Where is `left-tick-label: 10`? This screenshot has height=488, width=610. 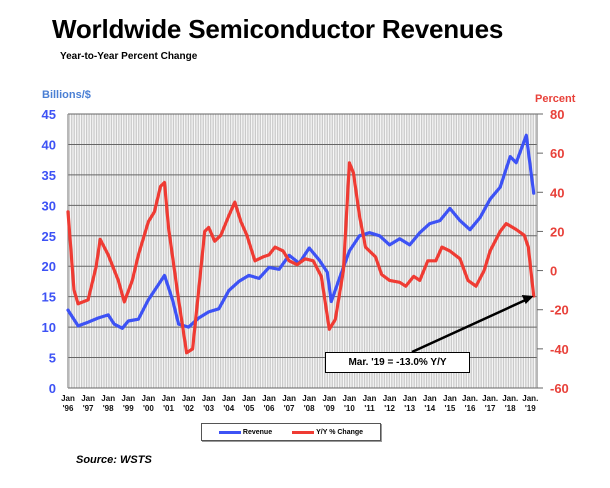
left-tick-label: 10 is located at coordinates (49, 327).